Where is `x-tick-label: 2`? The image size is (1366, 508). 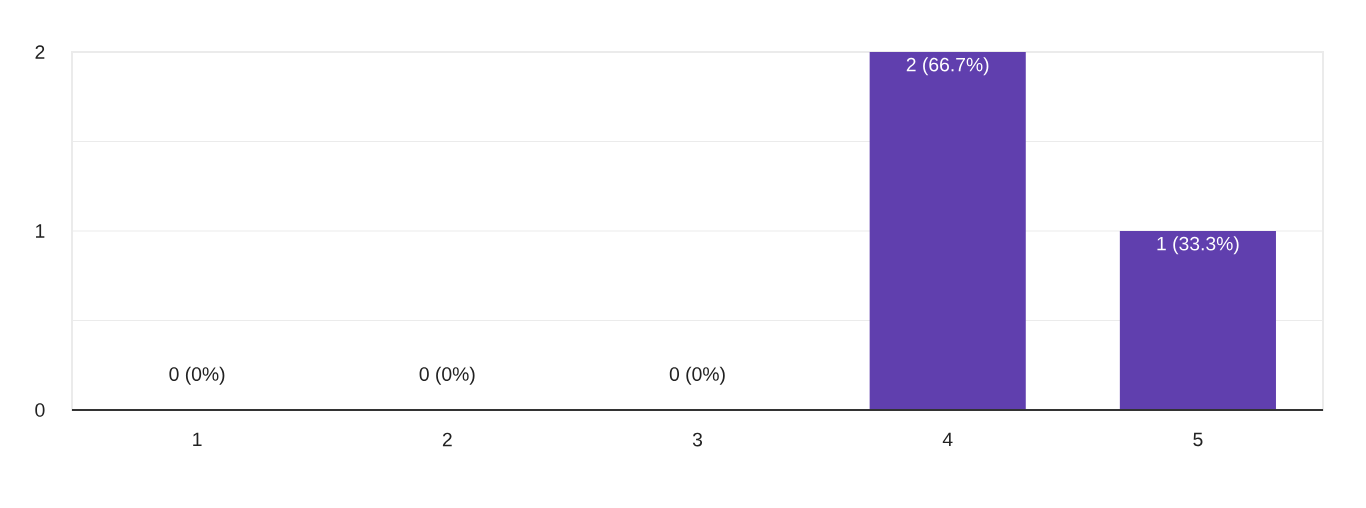 x-tick-label: 2 is located at coordinates (447, 439).